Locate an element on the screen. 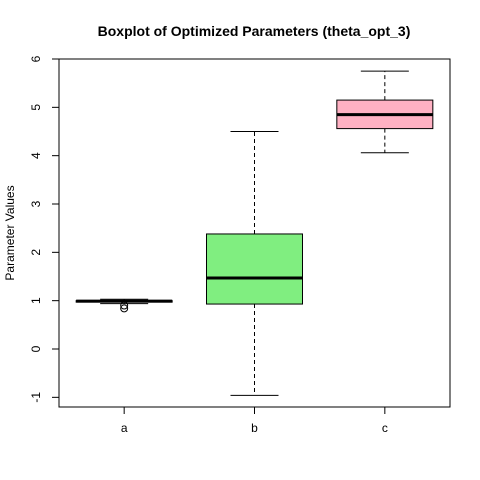 The height and width of the screenshot is (480, 480). y-tick-label: 2 is located at coordinates (36, 252).